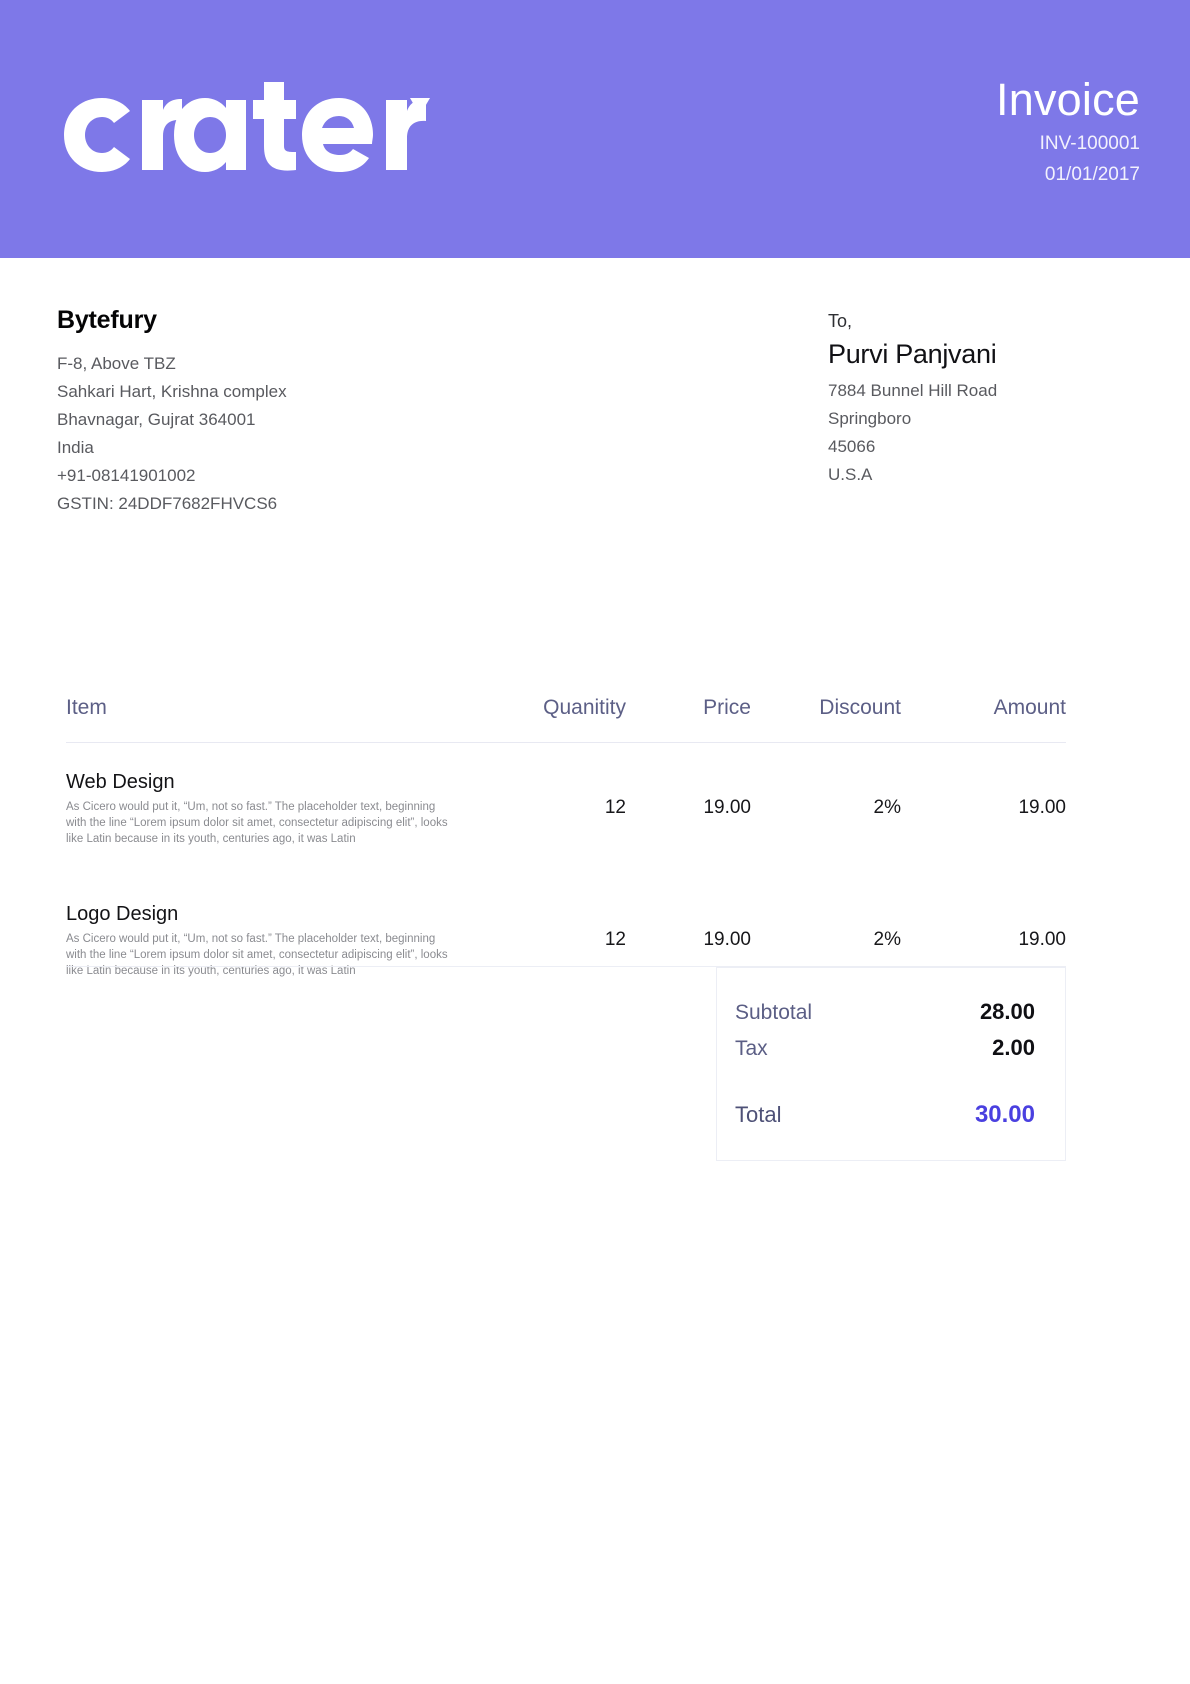 The height and width of the screenshot is (1684, 1190). Describe the element at coordinates (566, 966) in the screenshot. I see `table-bottom-divider` at that location.